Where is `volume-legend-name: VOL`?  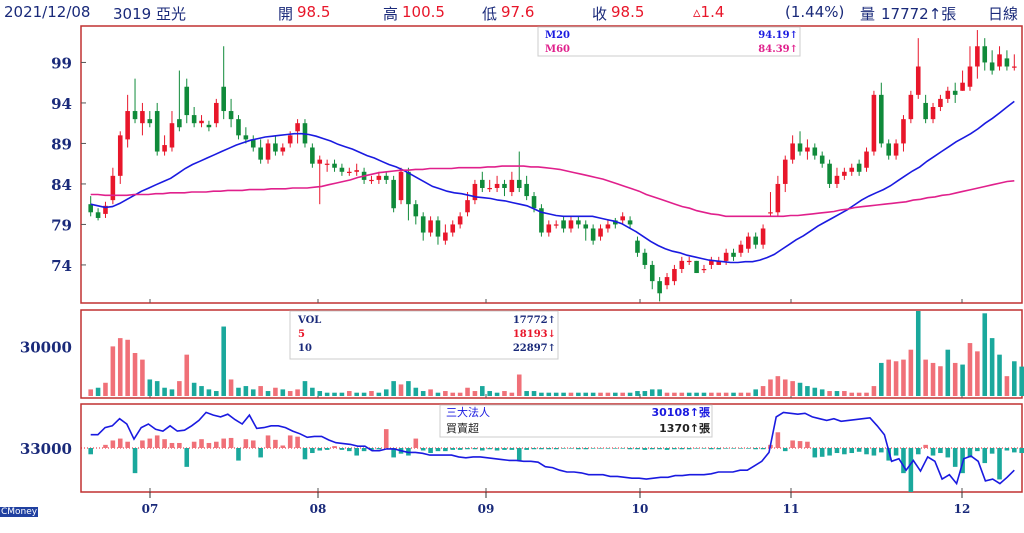 volume-legend-name: VOL is located at coordinates (309, 320).